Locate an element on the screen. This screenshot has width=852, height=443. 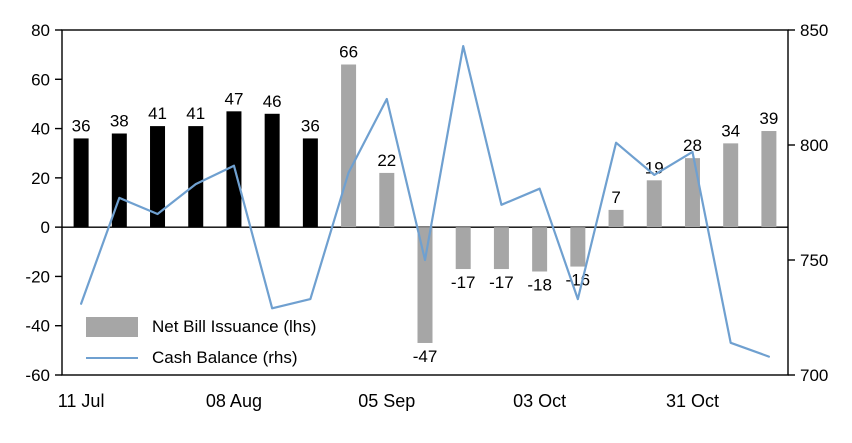
x-axis-label: 08 Aug is located at coordinates (234, 401).